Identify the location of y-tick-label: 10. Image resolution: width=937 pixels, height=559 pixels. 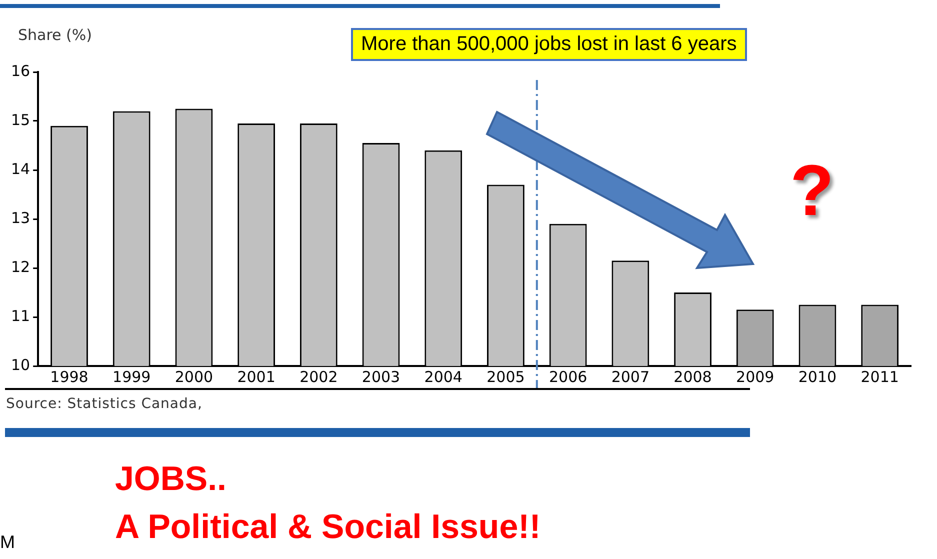
(20, 365).